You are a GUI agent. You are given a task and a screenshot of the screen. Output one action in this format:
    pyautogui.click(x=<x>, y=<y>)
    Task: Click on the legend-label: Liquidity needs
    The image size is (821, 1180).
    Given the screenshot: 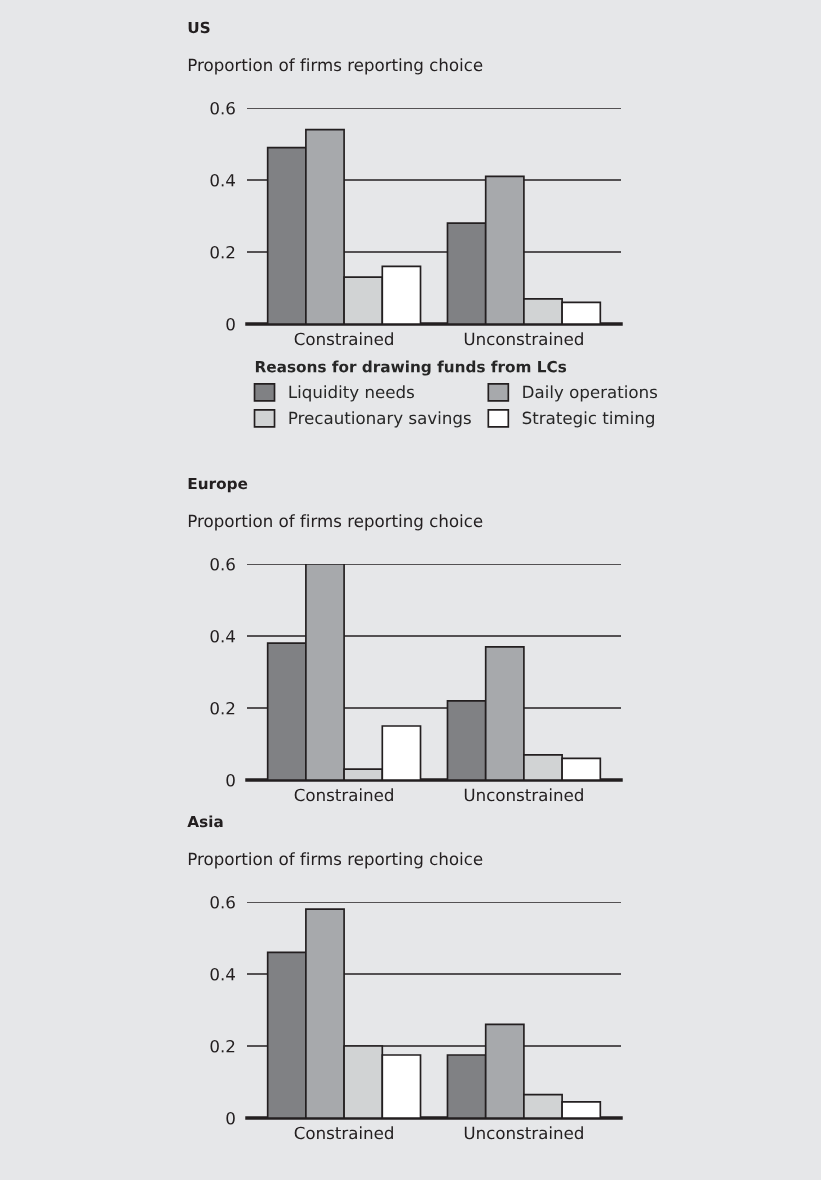 What is the action you would take?
    pyautogui.click(x=351, y=393)
    